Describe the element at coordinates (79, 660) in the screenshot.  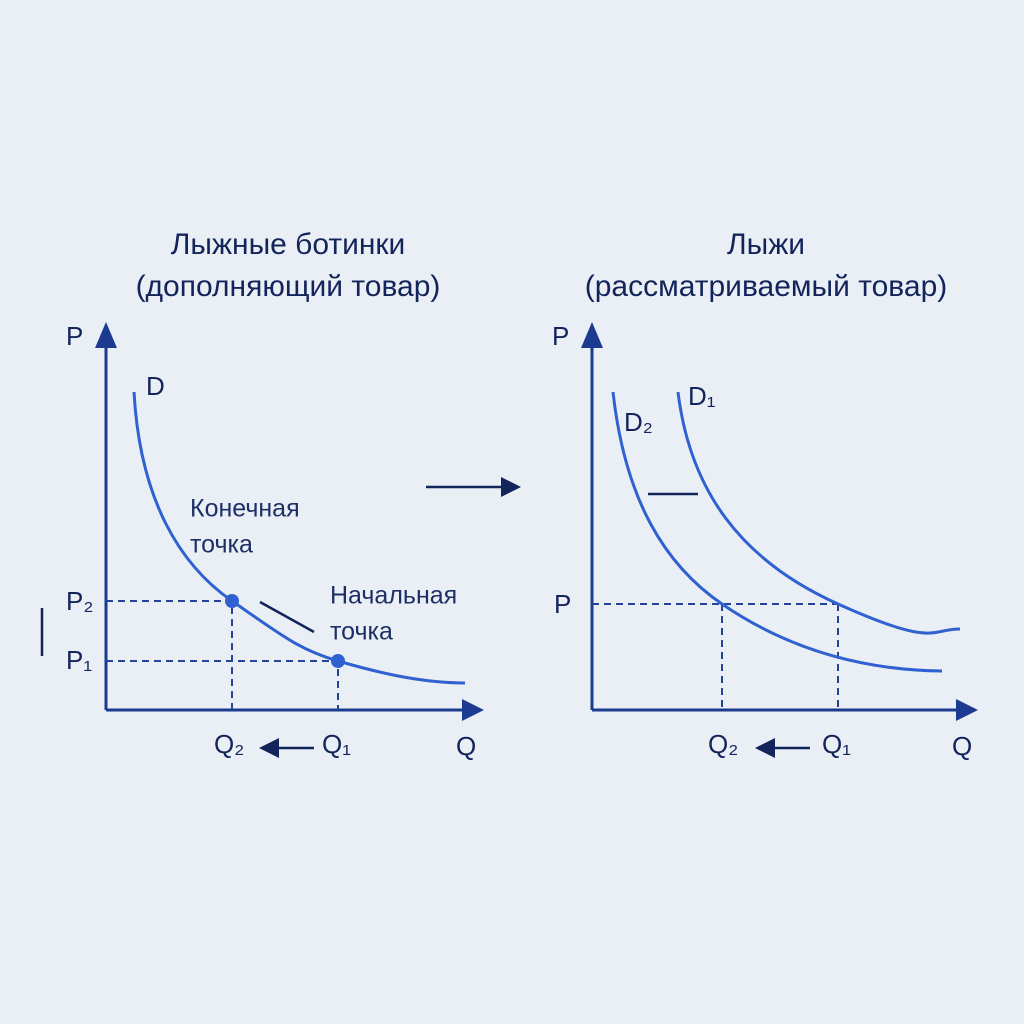
I see `p-label: P₁` at that location.